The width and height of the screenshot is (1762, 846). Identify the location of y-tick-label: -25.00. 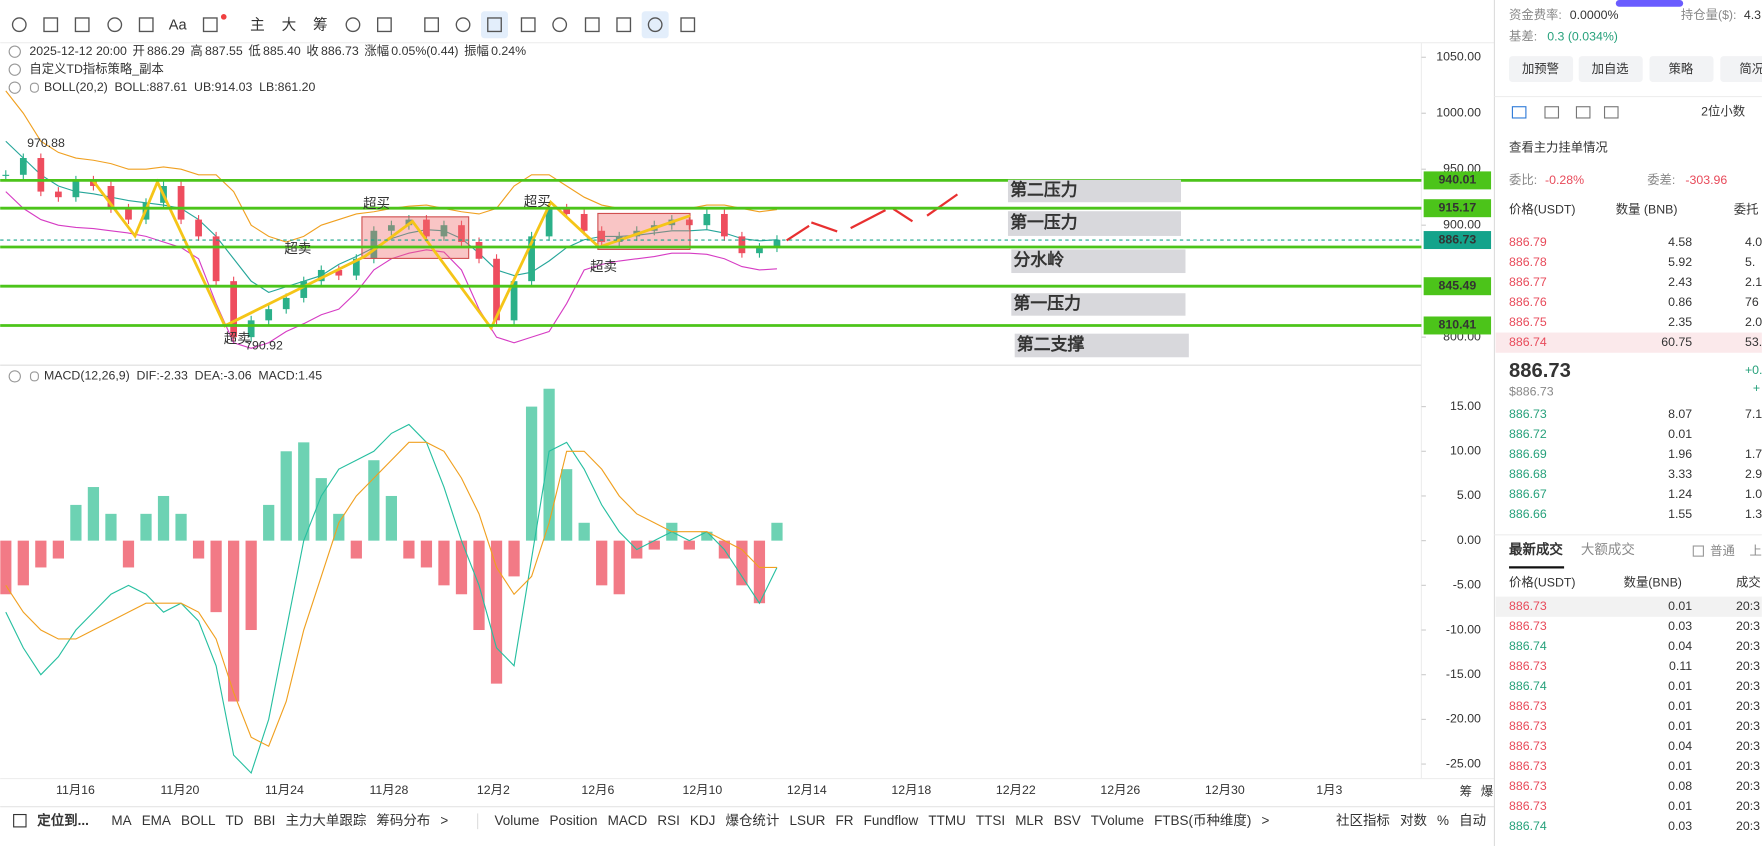
(1463, 763).